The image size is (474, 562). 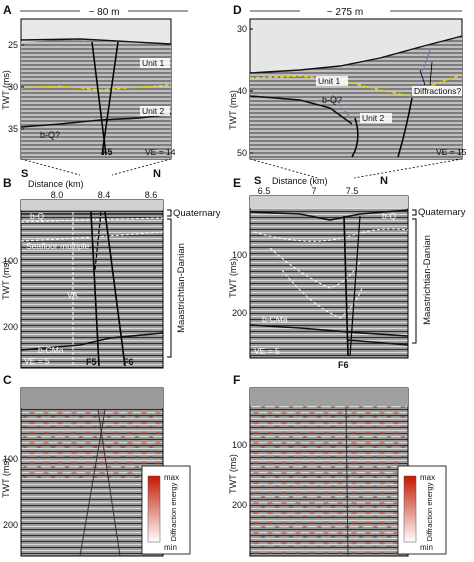 What do you see at coordinates (242, 29) in the screenshot?
I see `y-tick-d-30: 30` at bounding box center [242, 29].